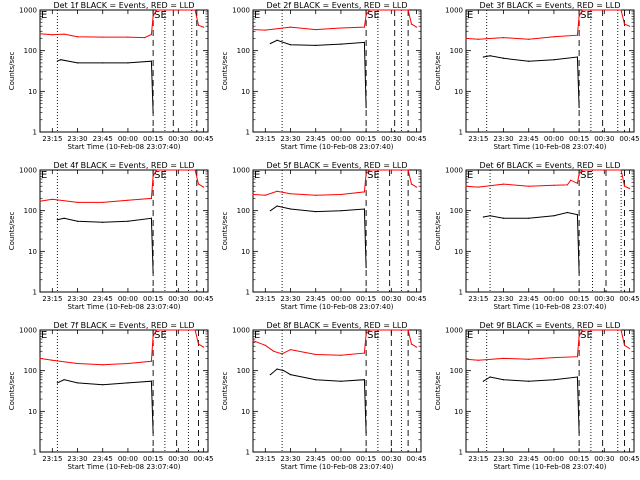 The width and height of the screenshot is (640, 480). I want to click on panel-title: Det 3f BLACK = Events, RED = LLD, so click(549, 5).